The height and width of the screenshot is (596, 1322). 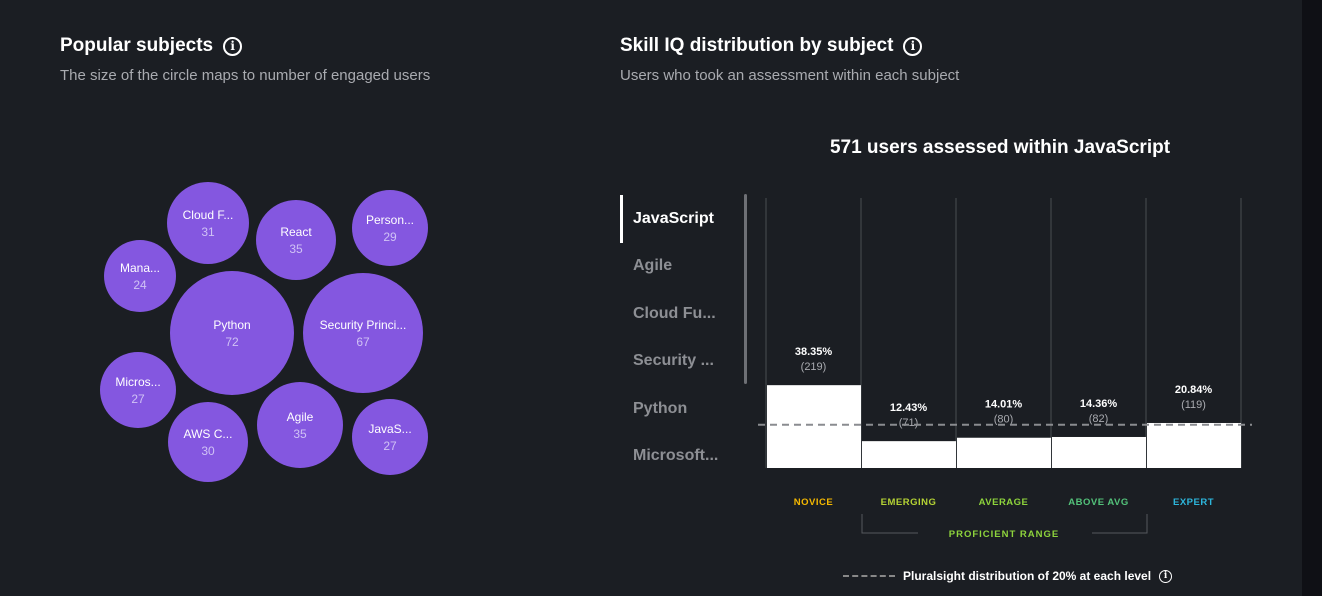 I want to click on count-label: (80), so click(x=1004, y=420).